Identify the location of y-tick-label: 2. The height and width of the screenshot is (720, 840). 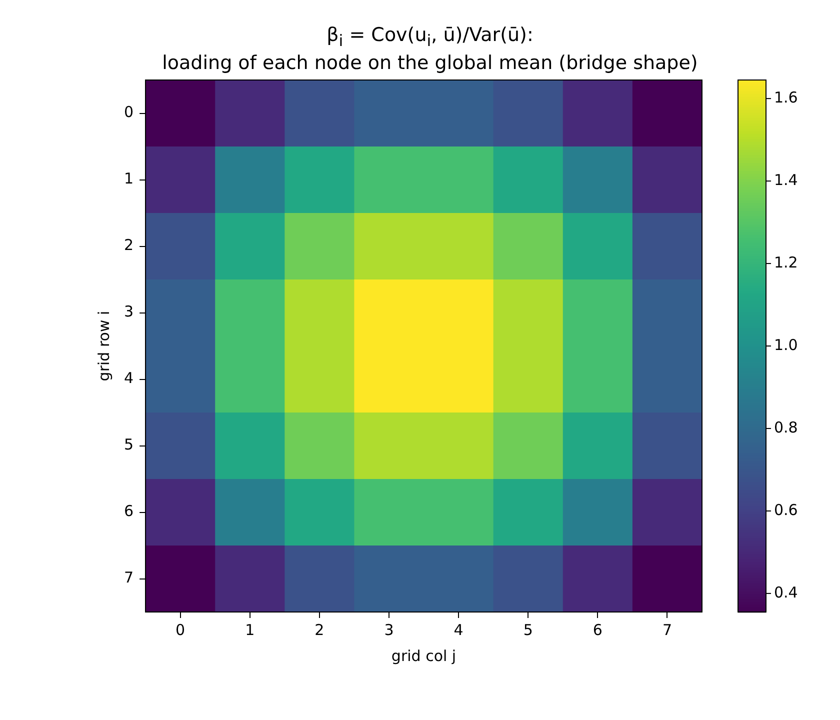
(129, 245).